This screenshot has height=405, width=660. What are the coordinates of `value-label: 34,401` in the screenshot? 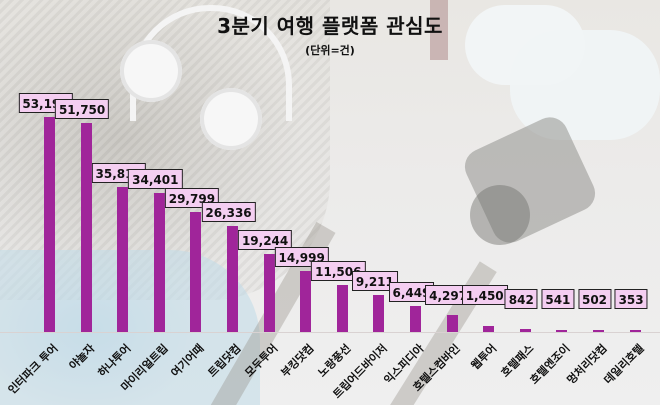 It's located at (155, 179).